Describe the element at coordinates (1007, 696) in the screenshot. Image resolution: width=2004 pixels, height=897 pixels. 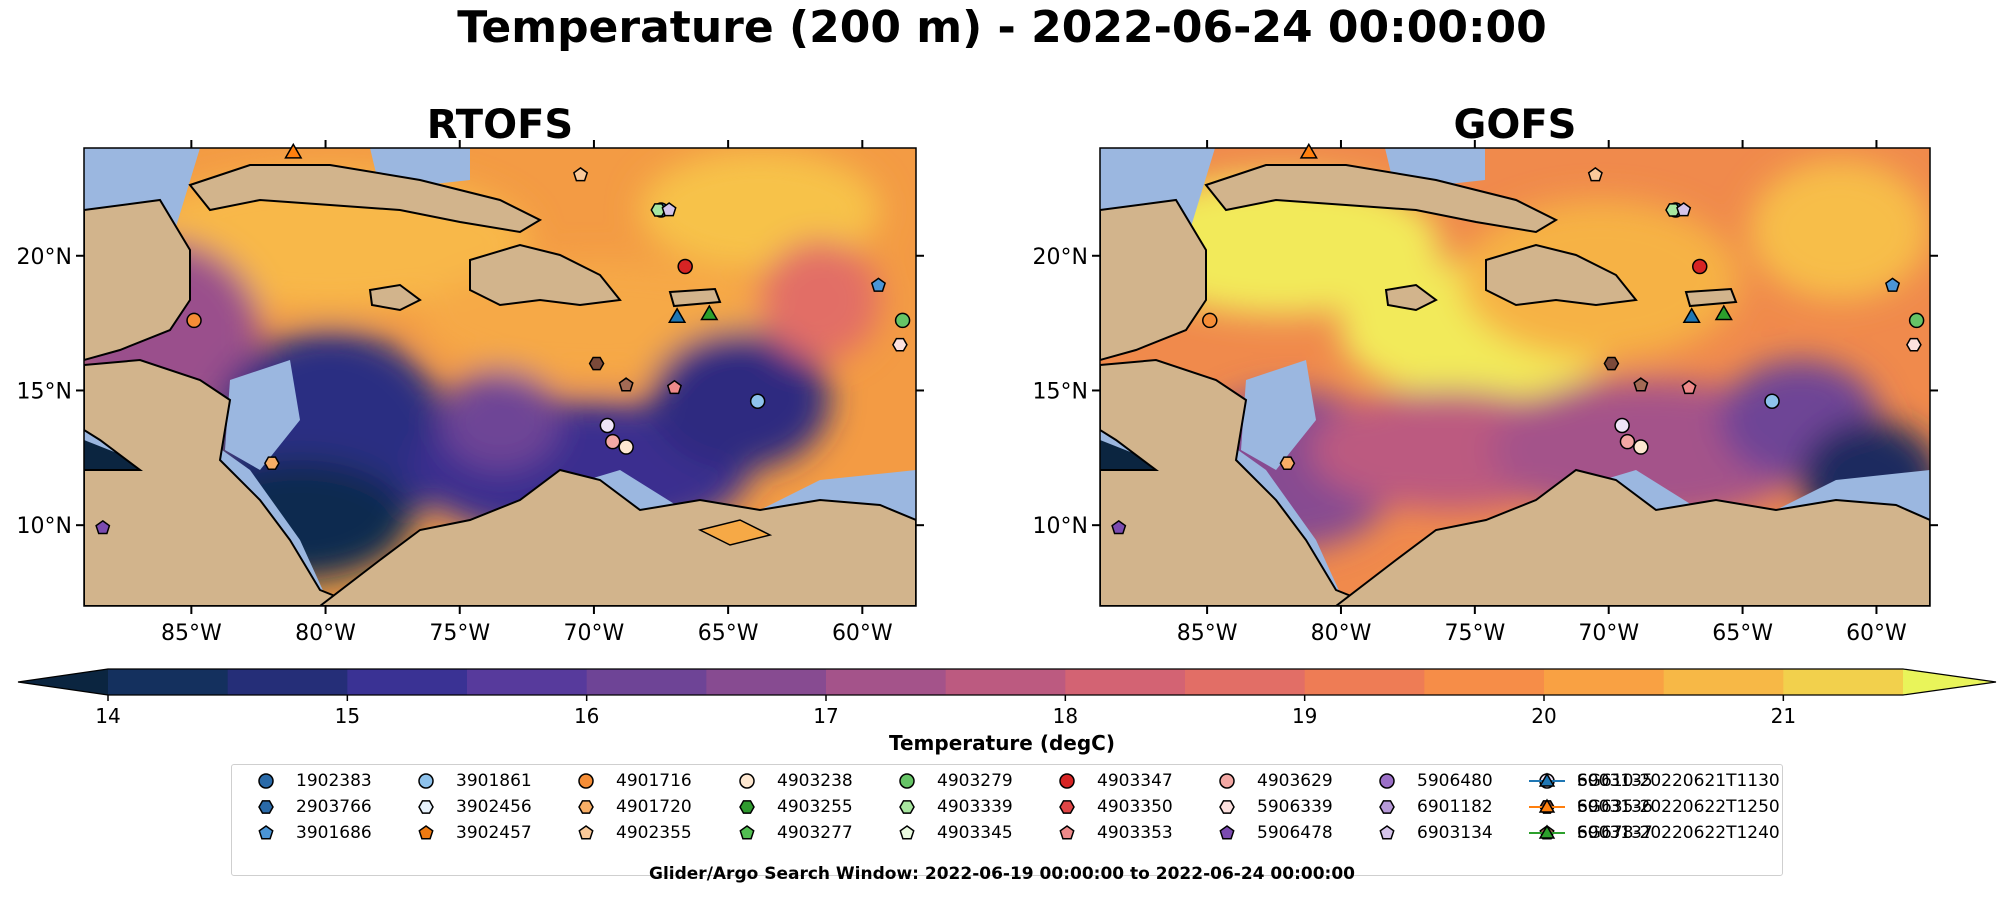
I see `colorbar: 14 15 16 17 18 19 20 21` at that location.